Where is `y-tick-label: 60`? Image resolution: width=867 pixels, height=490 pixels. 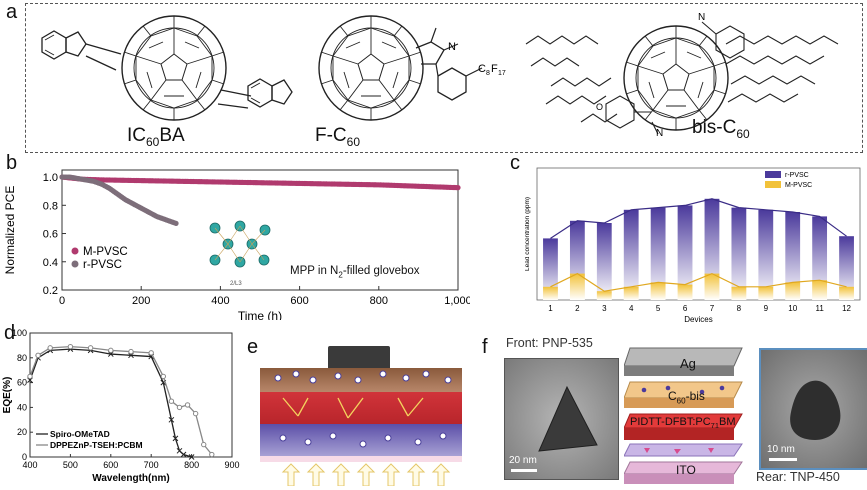 y-tick-label: 60 is located at coordinates (22, 383).